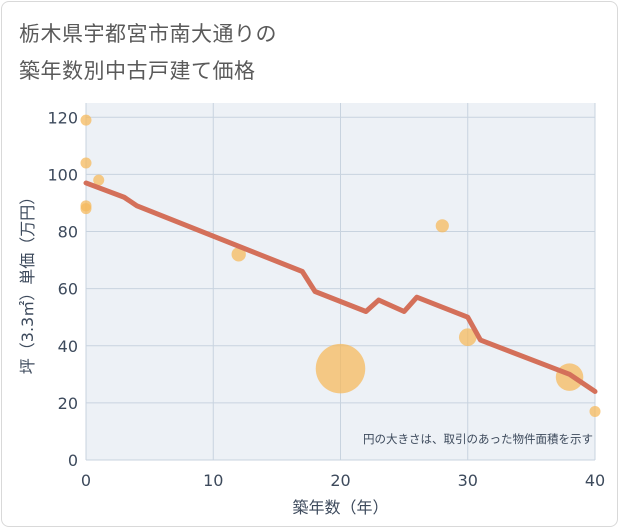  What do you see at coordinates (68, 289) in the screenshot?
I see `y-tick-label: 60` at bounding box center [68, 289].